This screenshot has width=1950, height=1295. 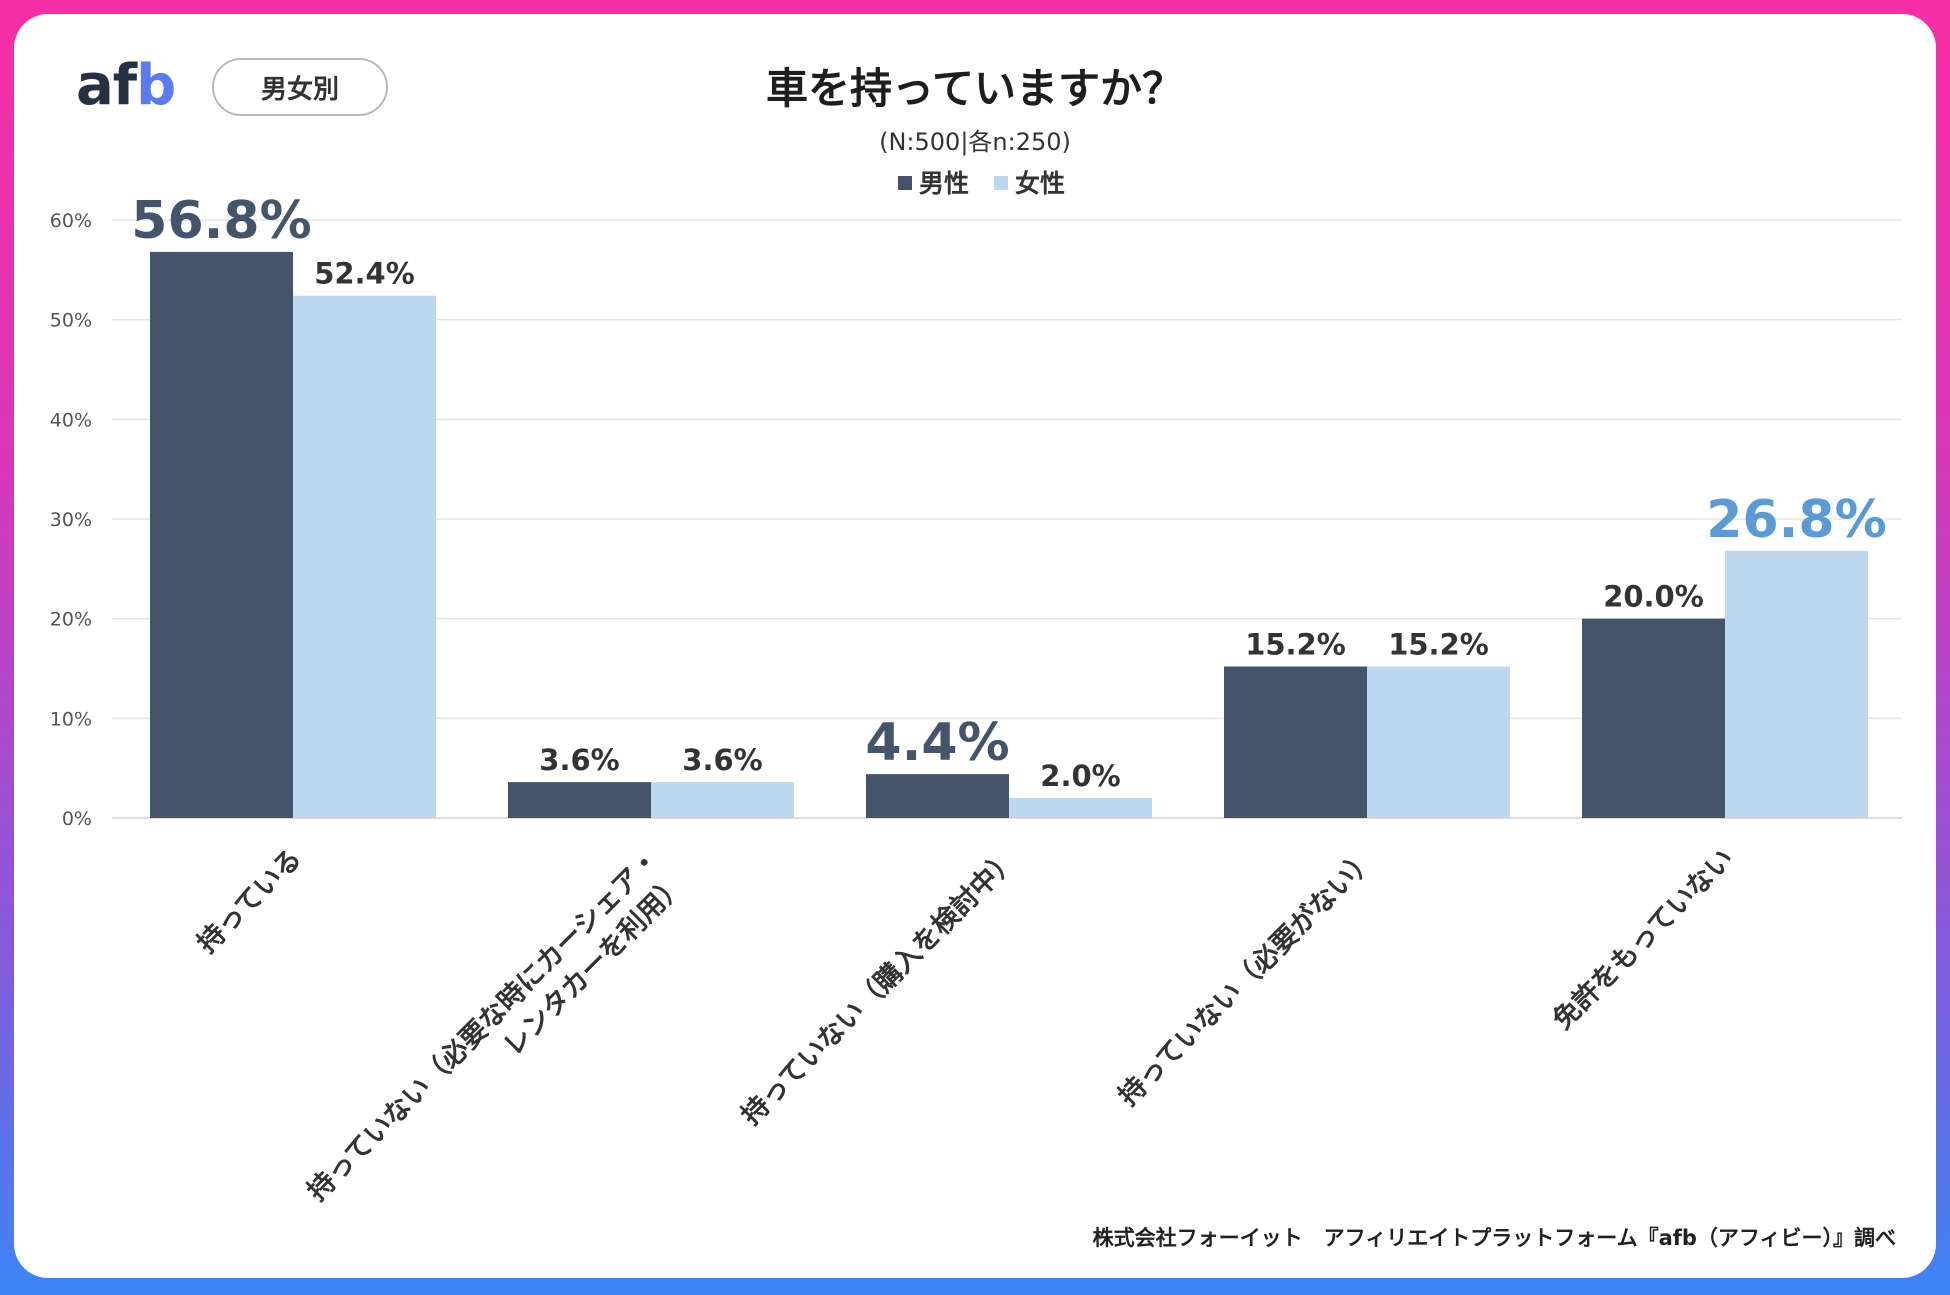 What do you see at coordinates (484, 1025) in the screenshot?
I see `category-label: 持っていない（必要な時にカーシェア・` at bounding box center [484, 1025].